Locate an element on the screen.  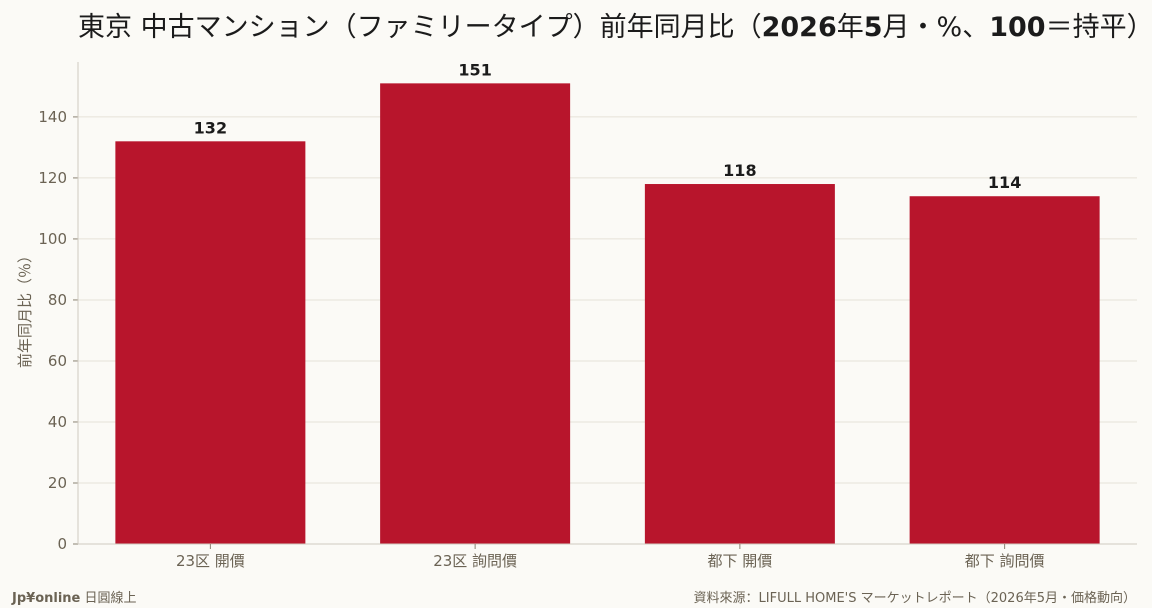
x-tick-label: 23区 開價 is located at coordinates (210, 561).